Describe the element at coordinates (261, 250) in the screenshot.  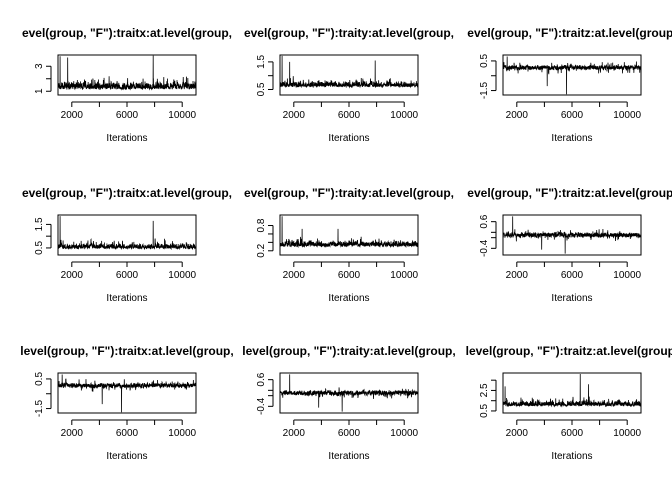
I see `y-tick-label: 0.2` at that location.